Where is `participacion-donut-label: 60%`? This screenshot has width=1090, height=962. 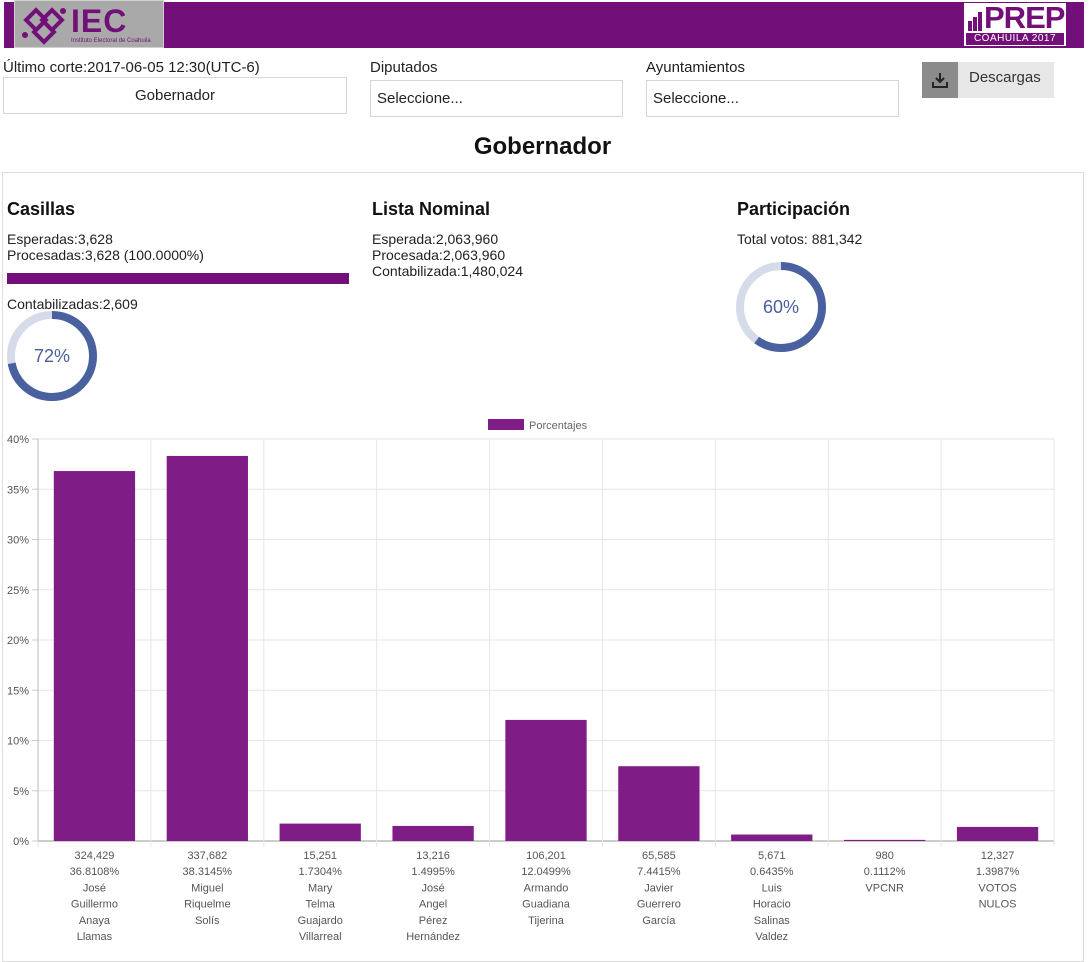 participacion-donut-label: 60% is located at coordinates (781, 307).